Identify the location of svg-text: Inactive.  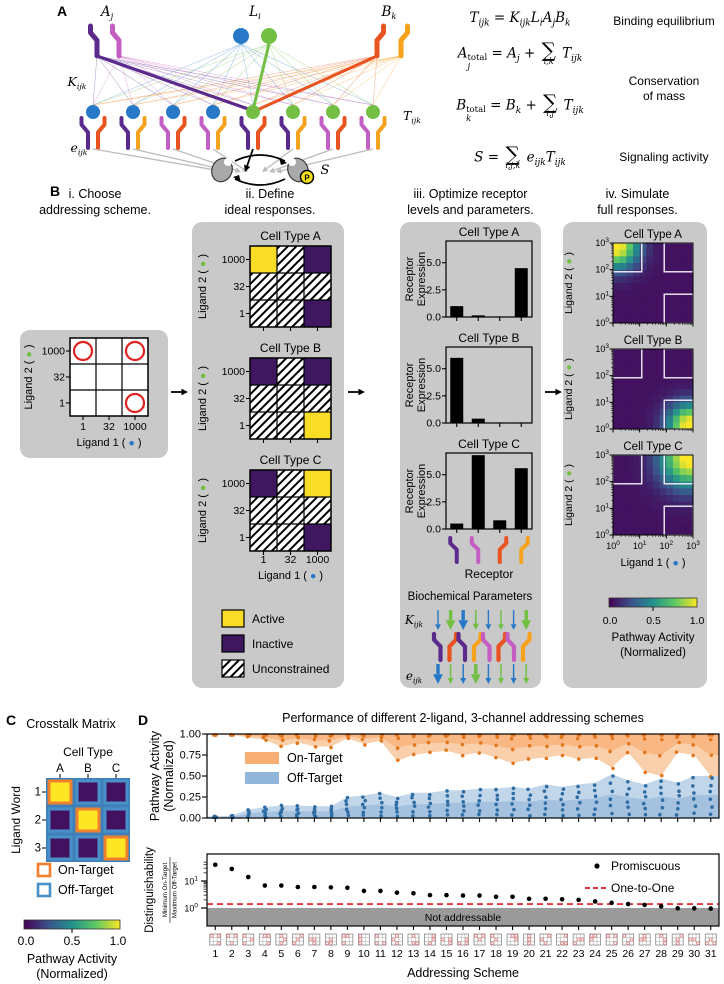
(273, 644).